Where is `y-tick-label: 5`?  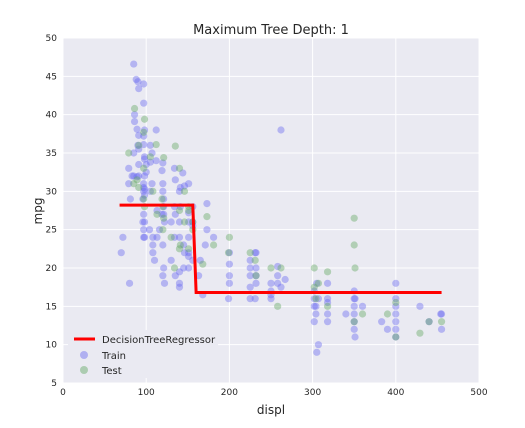 y-tick-label: 5 is located at coordinates (54, 384).